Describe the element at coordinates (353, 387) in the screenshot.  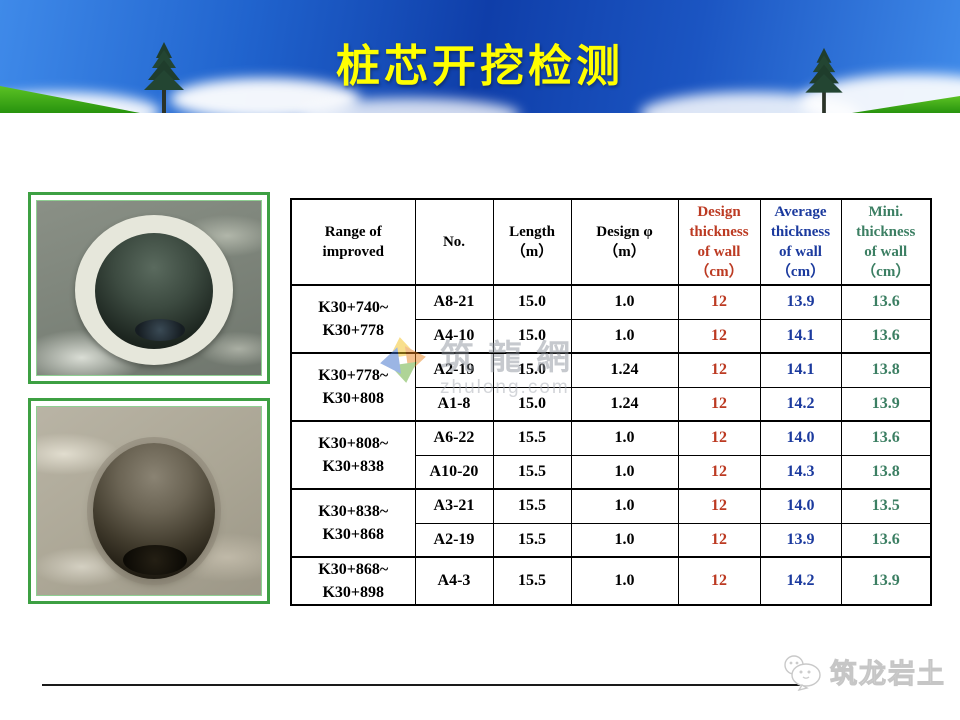
I see `cell-range: K30+778~ K30+808` at that location.